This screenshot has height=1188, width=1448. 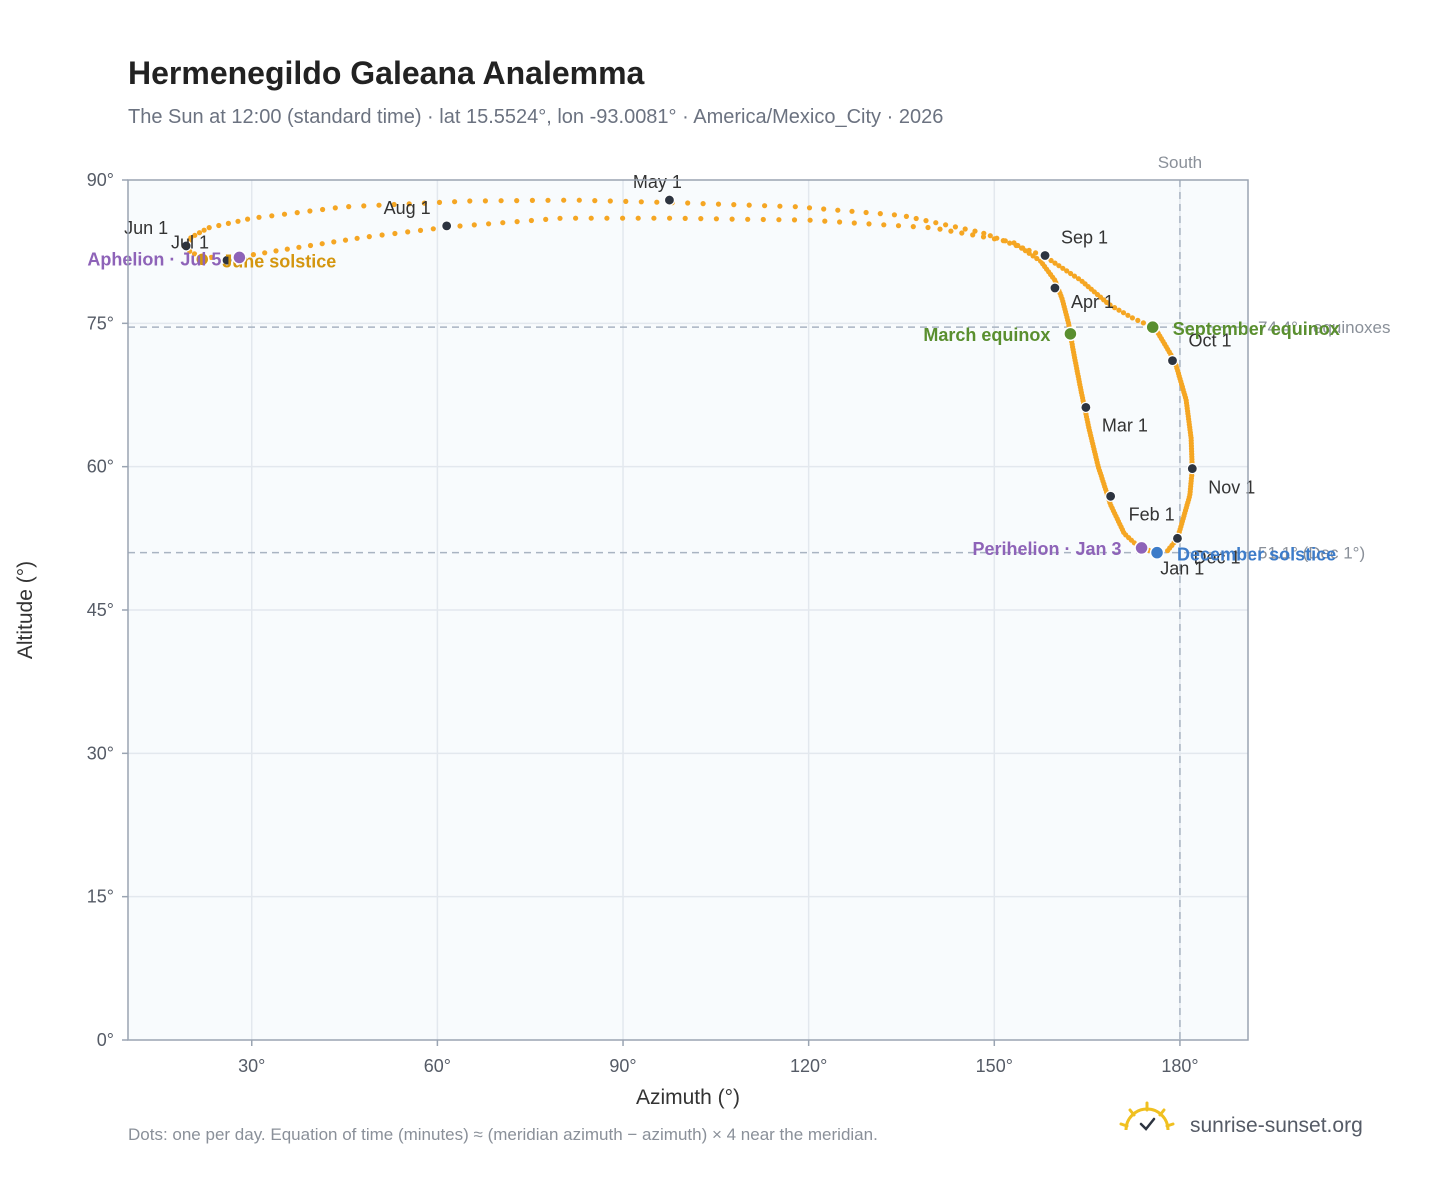 I want to click on x-tick-label: 60°, so click(x=437, y=1066).